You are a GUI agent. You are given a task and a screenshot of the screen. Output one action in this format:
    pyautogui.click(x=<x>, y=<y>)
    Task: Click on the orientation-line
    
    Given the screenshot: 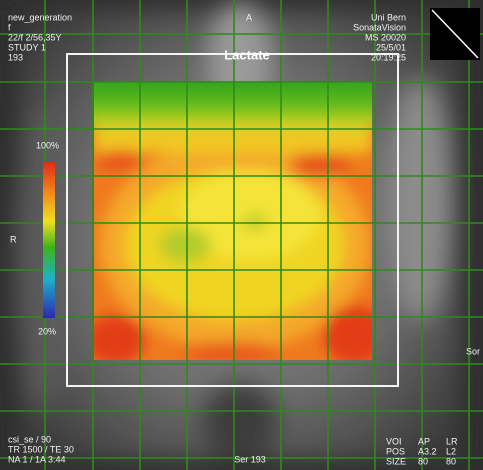 What is the action you would take?
    pyautogui.click(x=455, y=34)
    